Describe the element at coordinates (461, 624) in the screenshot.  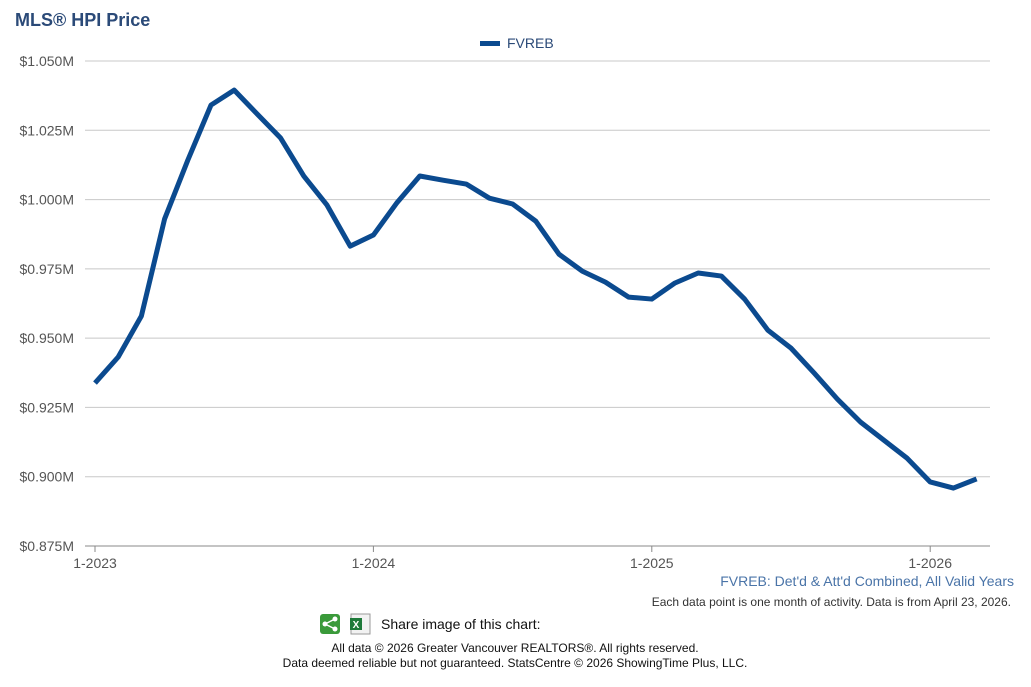
I see `share-label: Share image of this chart:` at that location.